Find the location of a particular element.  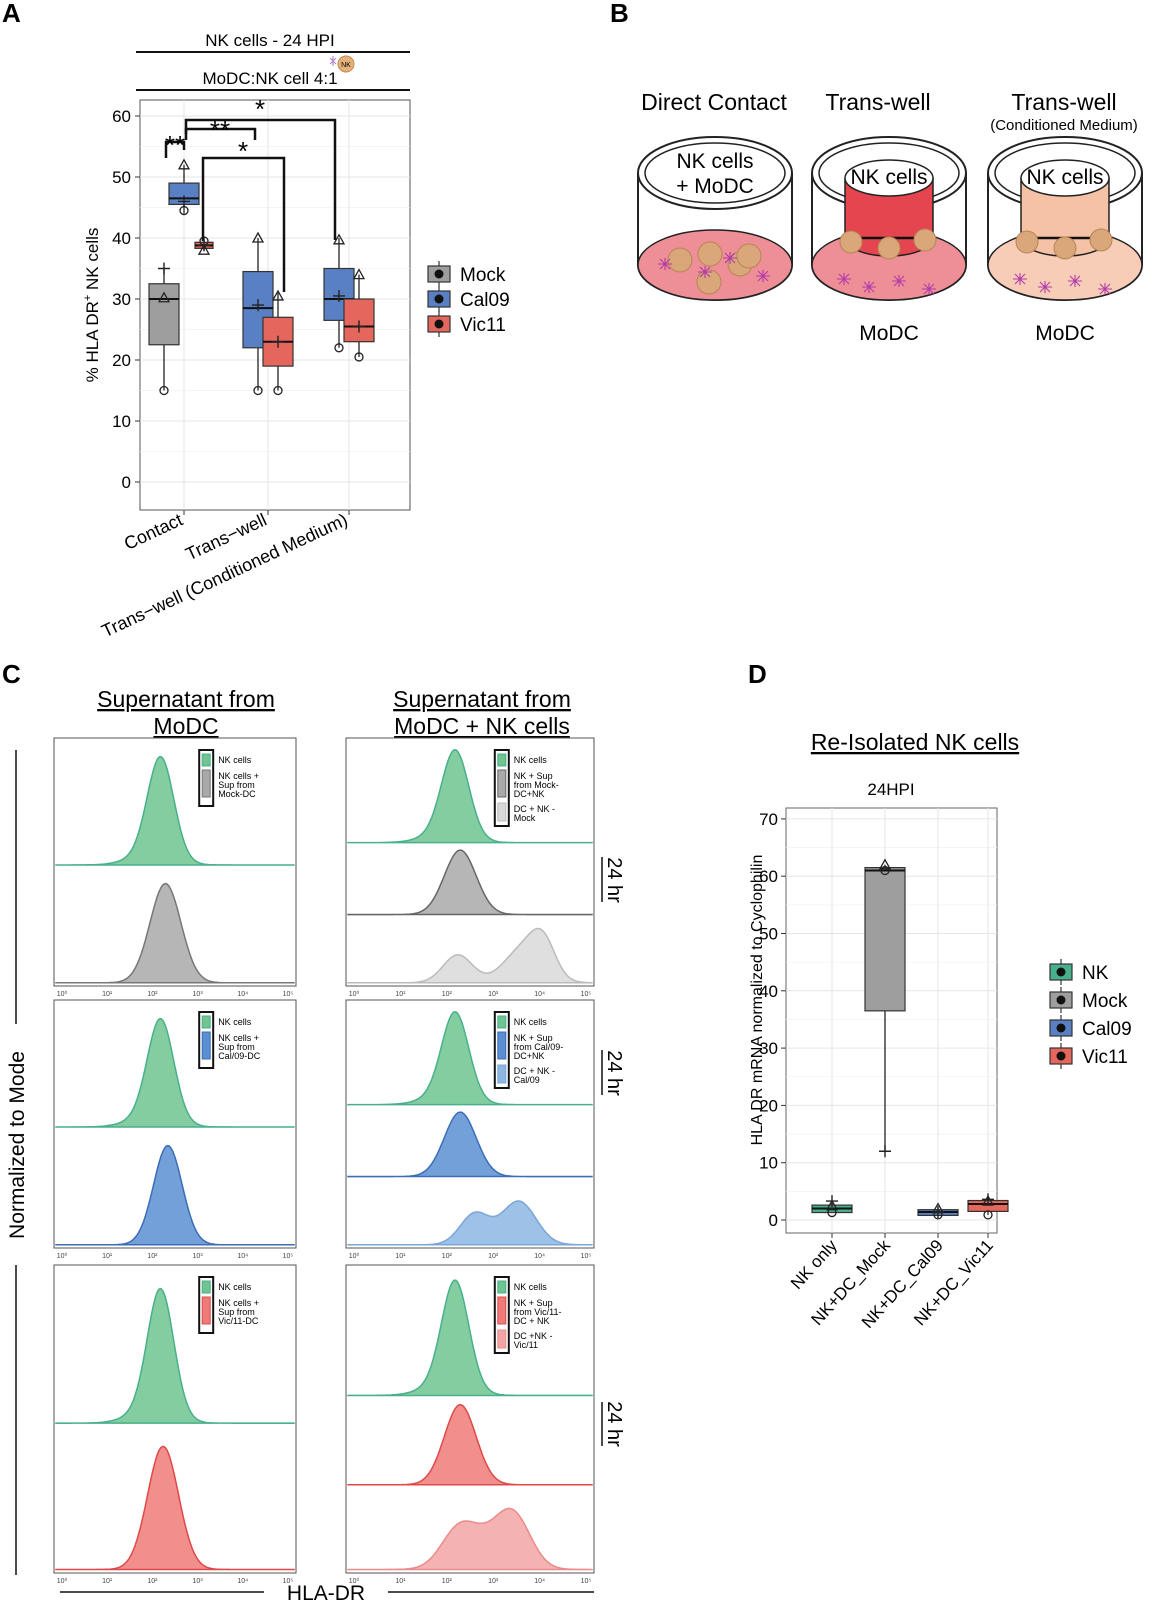

legend-item-vic11: Vic11 is located at coordinates (466, 324).